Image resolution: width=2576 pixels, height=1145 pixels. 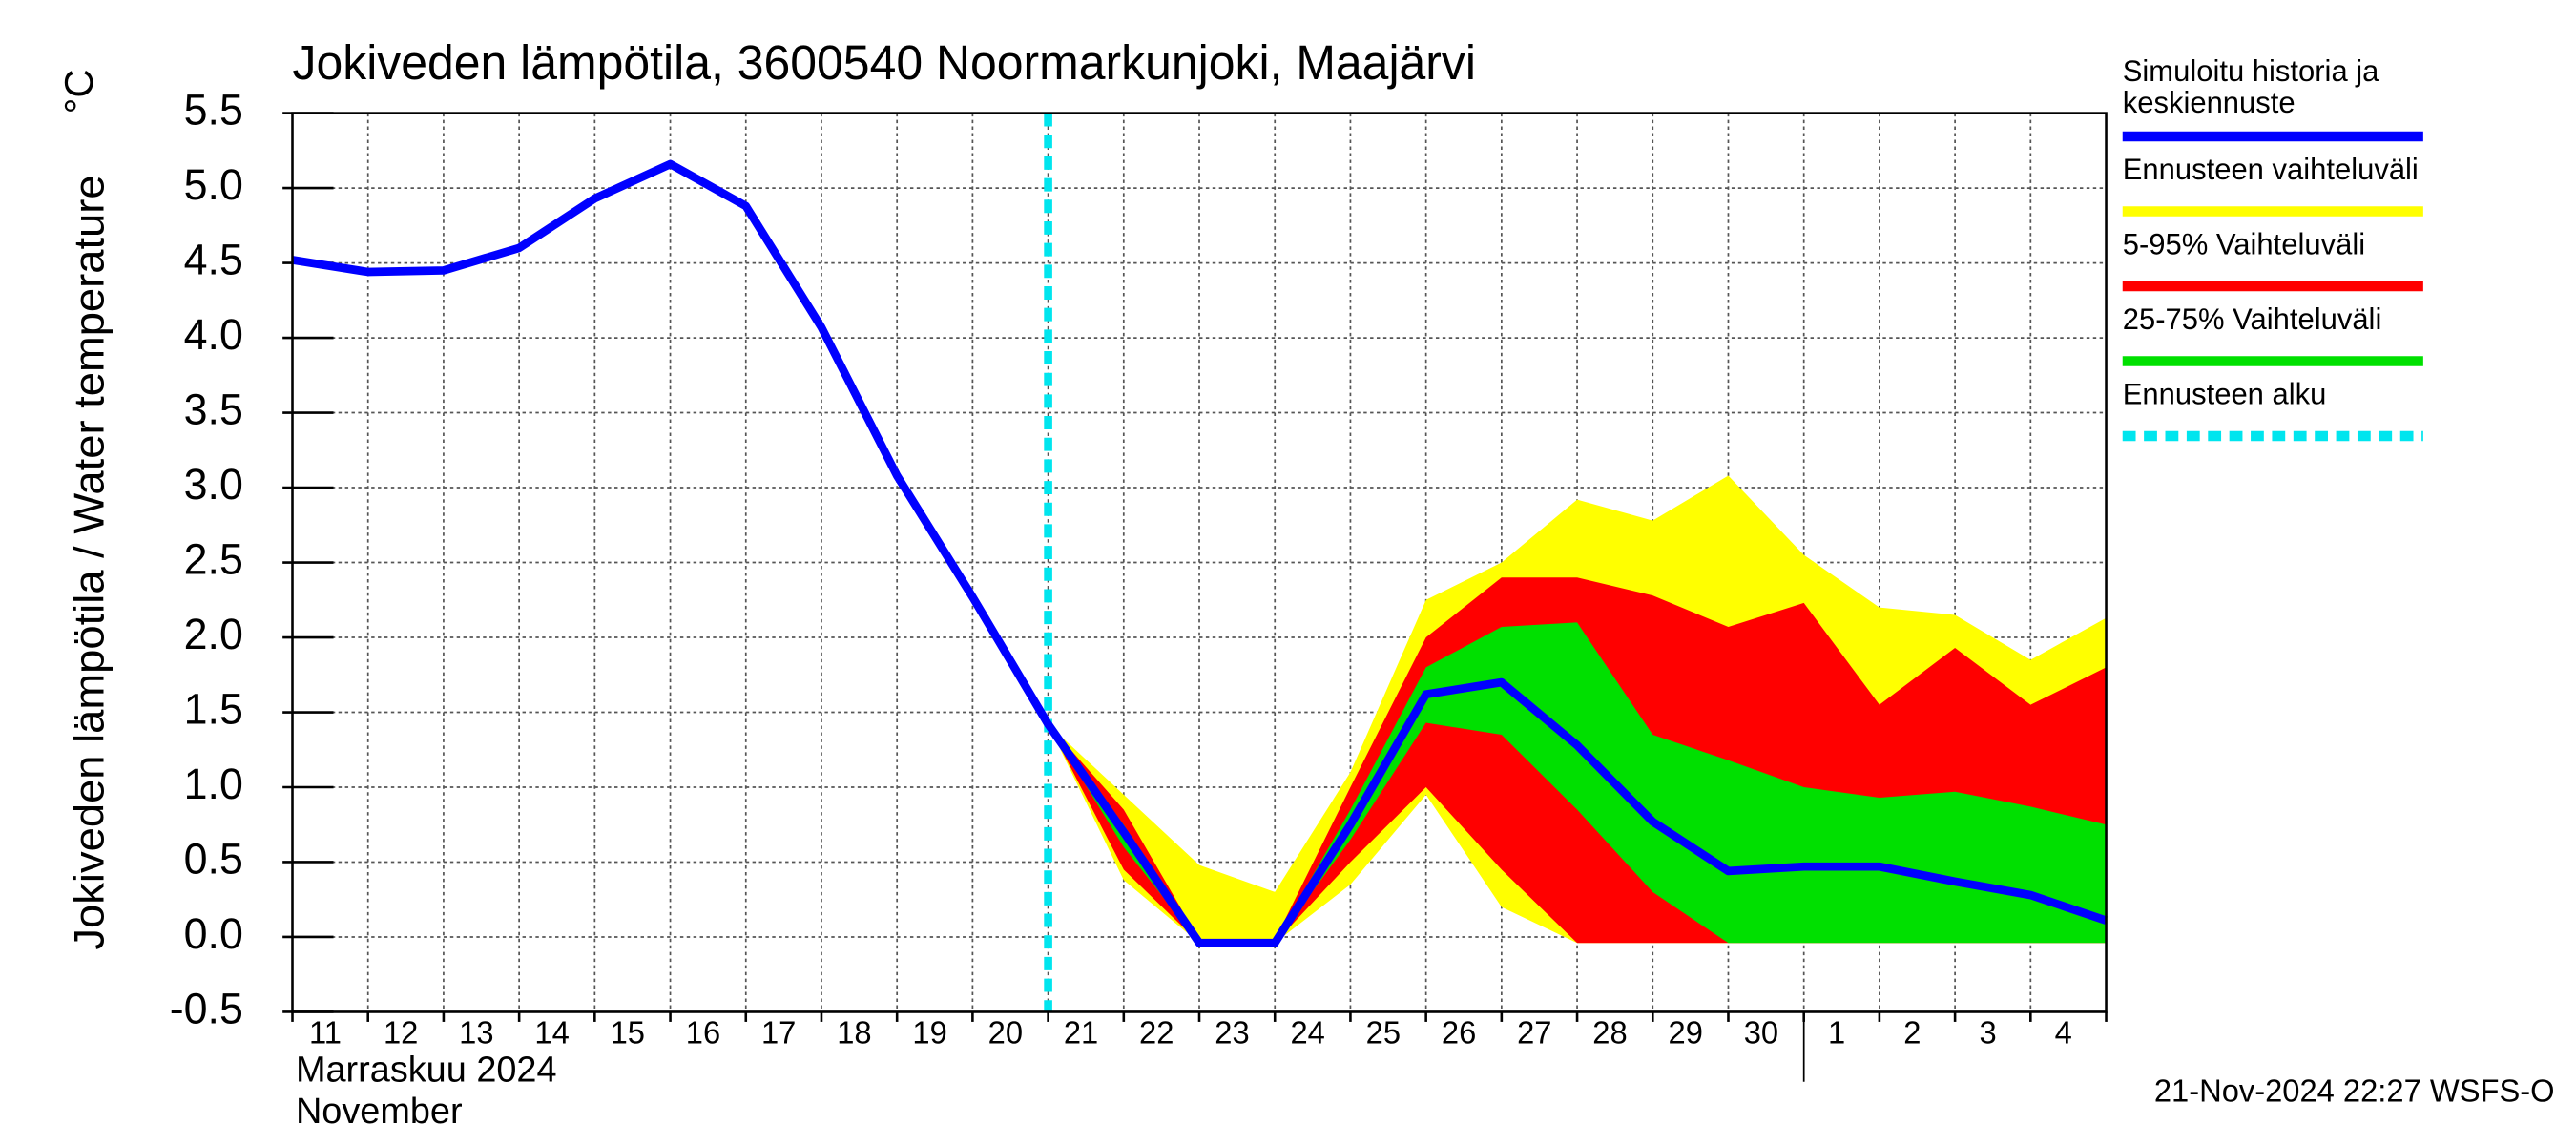 What do you see at coordinates (89, 562) in the screenshot?
I see `y-axis-label: Jokiveden lämpötila / Water temperature` at bounding box center [89, 562].